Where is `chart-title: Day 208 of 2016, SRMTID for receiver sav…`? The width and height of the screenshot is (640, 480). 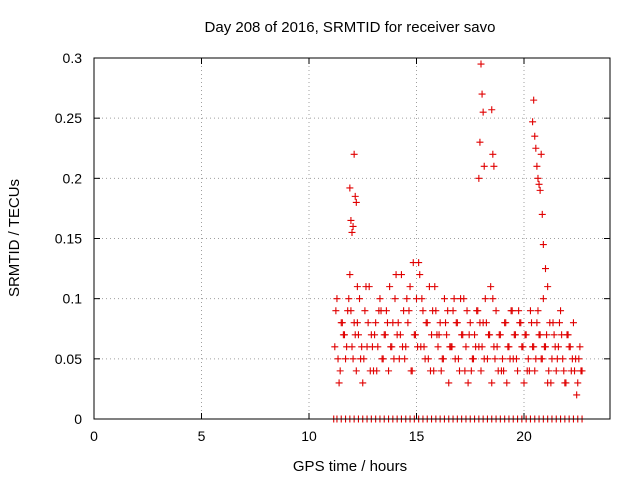
chart-title: Day 208 of 2016, SRMTID for receiver sav… is located at coordinates (350, 27).